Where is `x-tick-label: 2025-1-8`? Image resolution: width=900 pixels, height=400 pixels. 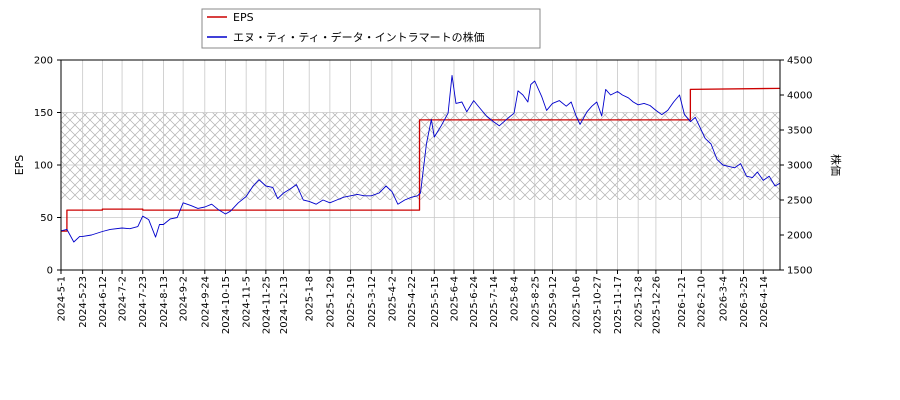
x-tick-label: 2025-1-8 is located at coordinates (310, 298).